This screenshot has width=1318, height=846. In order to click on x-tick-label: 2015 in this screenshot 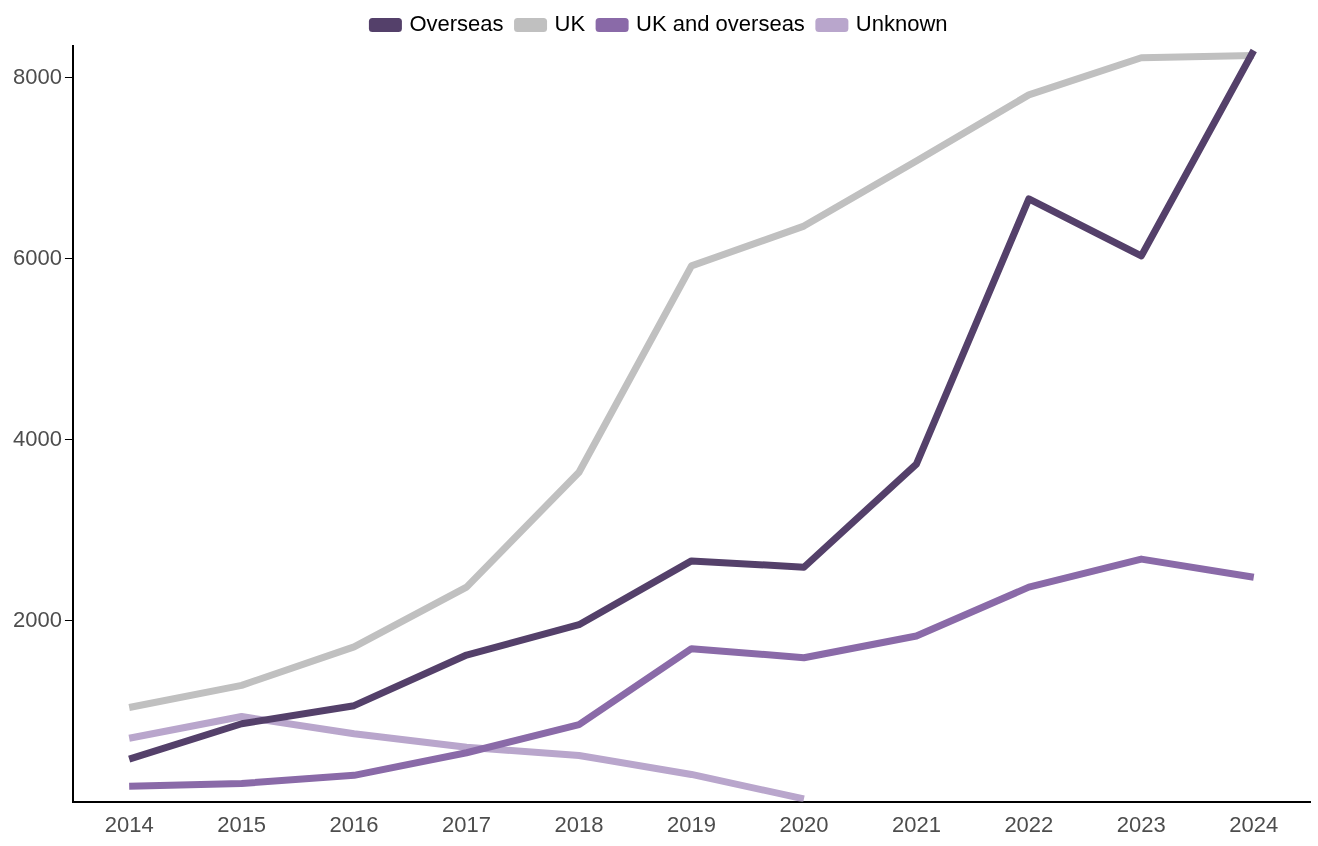, I will do `click(242, 824)`.